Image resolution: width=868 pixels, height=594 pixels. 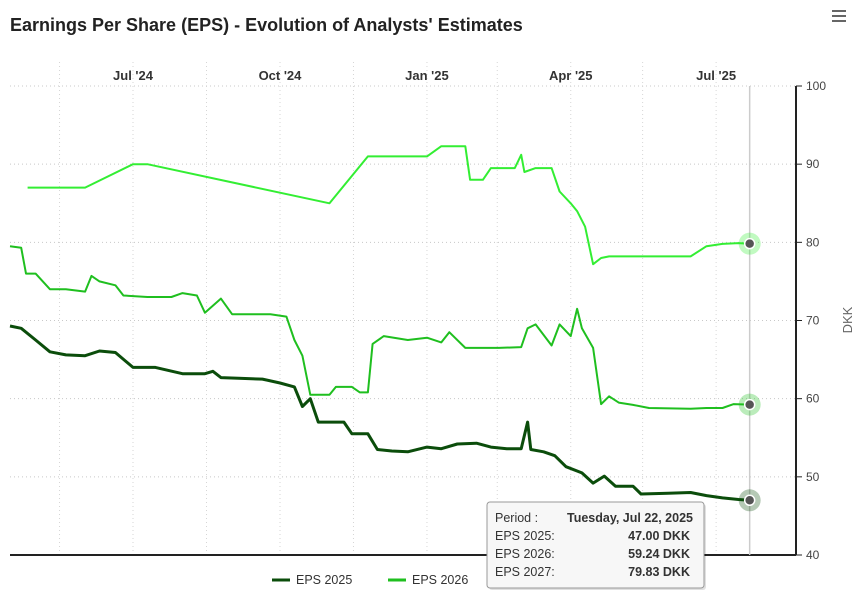 I want to click on x-ticks: Jul '24 Oct '24 Jan '25 Apr '25 Jul '25, so click(x=424, y=75).